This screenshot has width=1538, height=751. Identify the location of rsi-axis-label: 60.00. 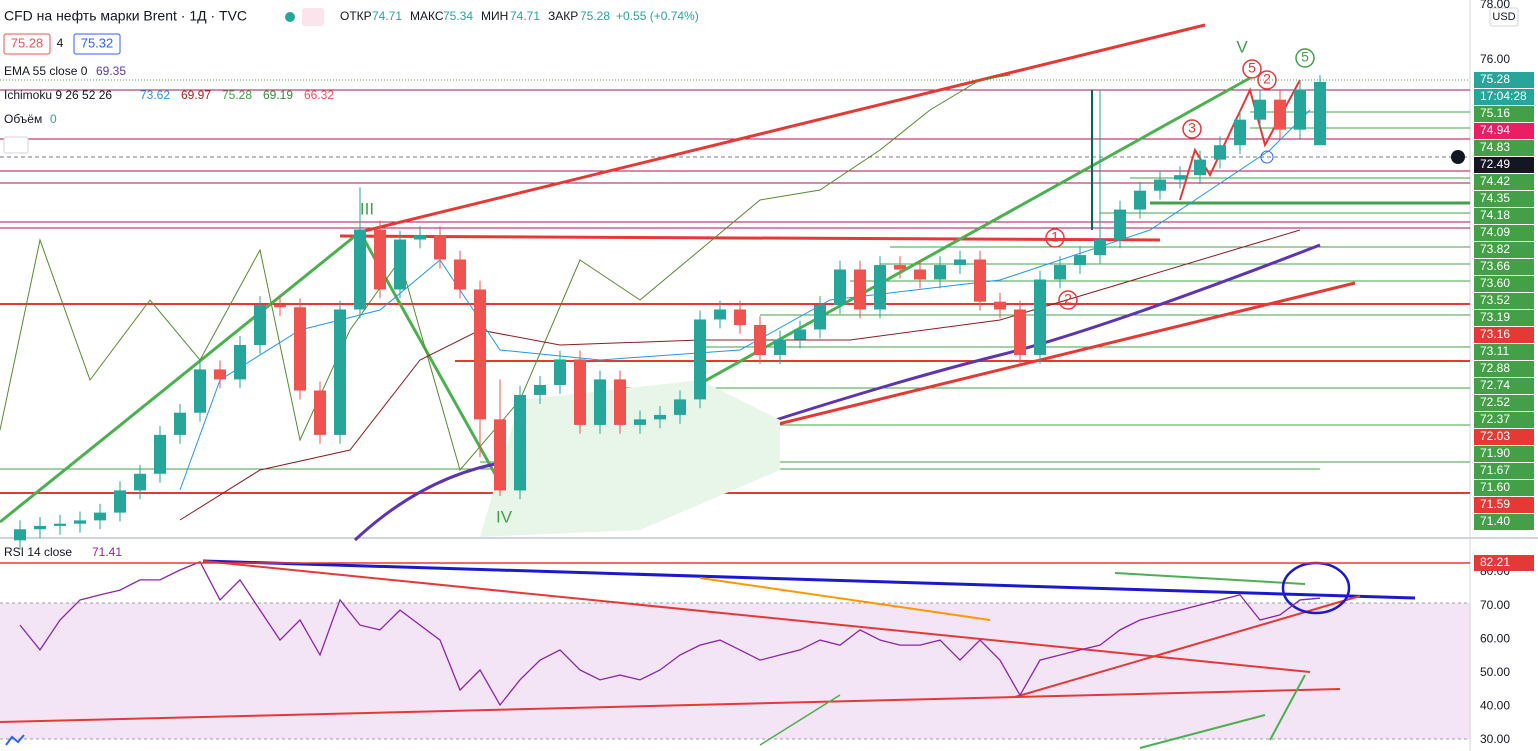
(1495, 638).